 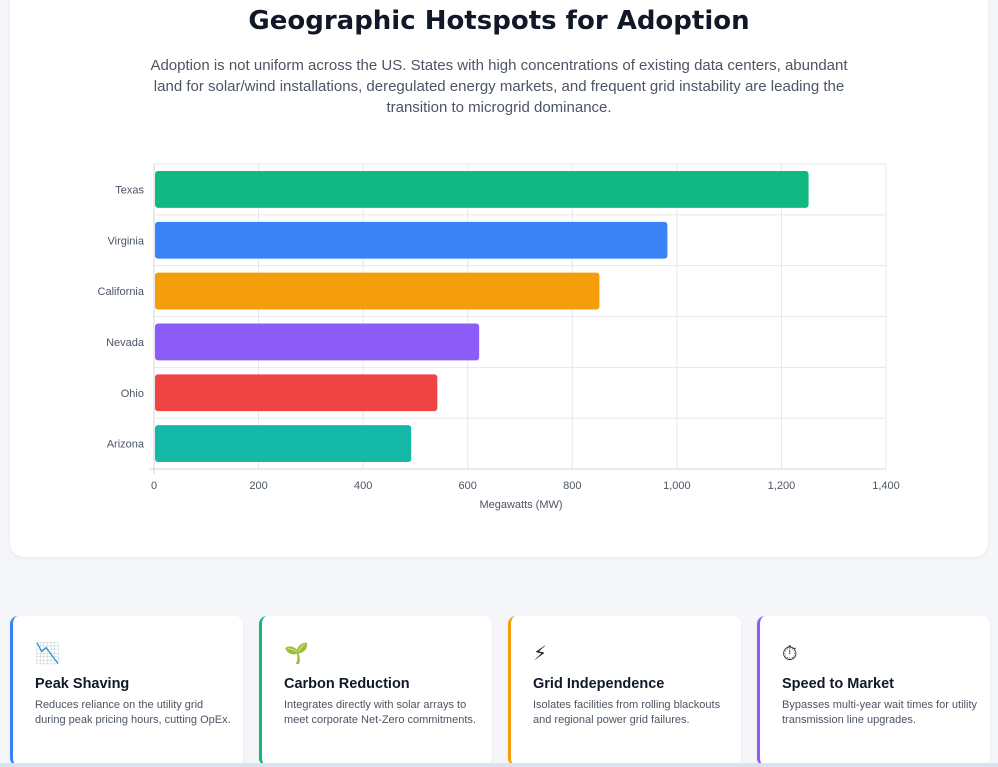 I want to click on card-title: Grid Independence, so click(x=599, y=684).